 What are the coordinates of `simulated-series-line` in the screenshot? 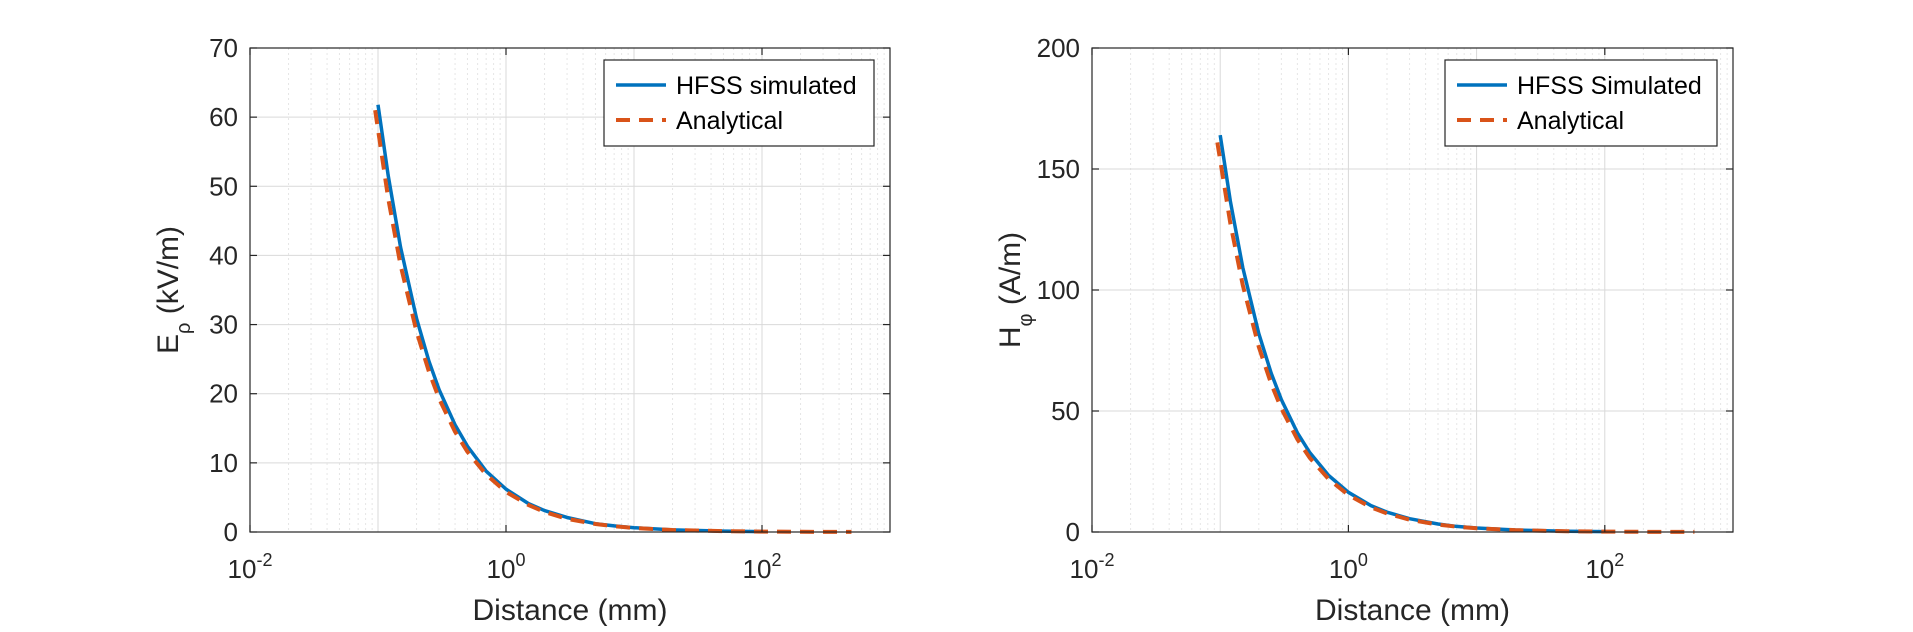 It's located at (569, 319).